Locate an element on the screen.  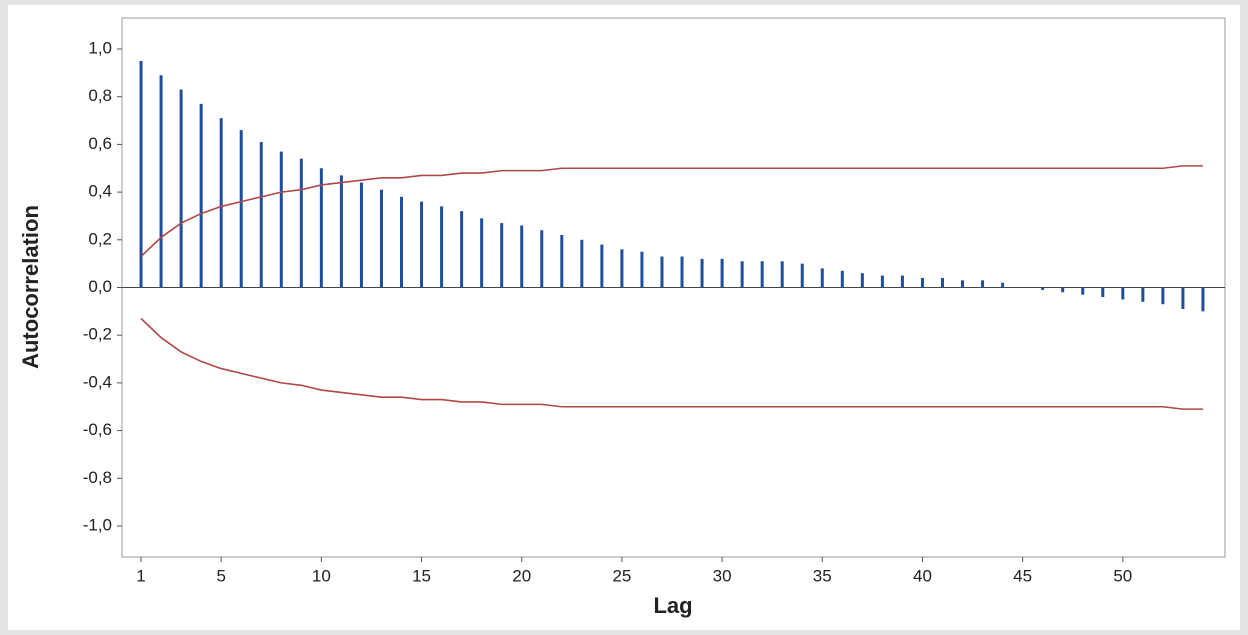
y-tick-label: -0,4 is located at coordinates (97, 381).